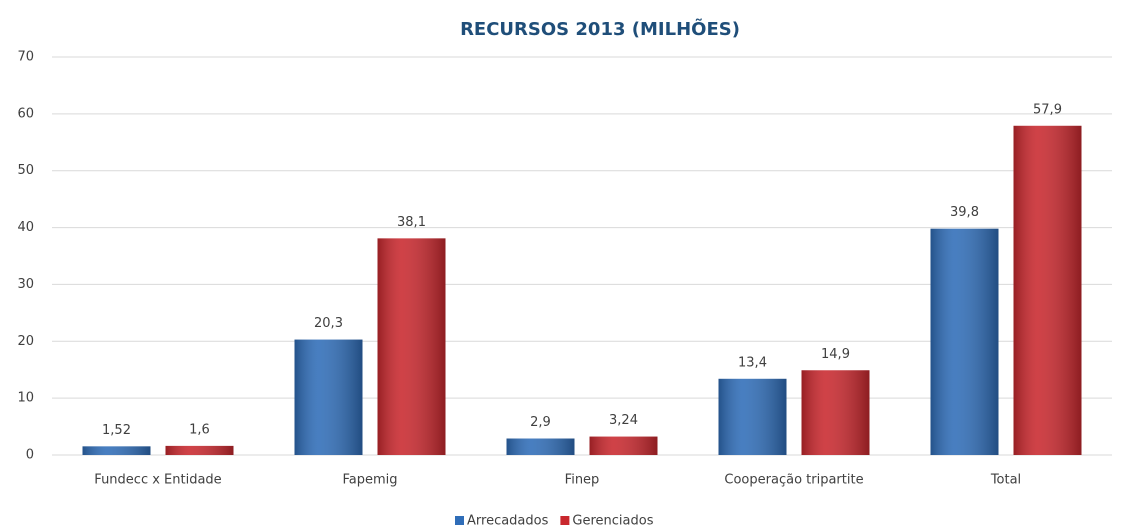 This screenshot has width=1121, height=531. What do you see at coordinates (25, 284) in the screenshot?
I see `y-tick-label: 30` at bounding box center [25, 284].